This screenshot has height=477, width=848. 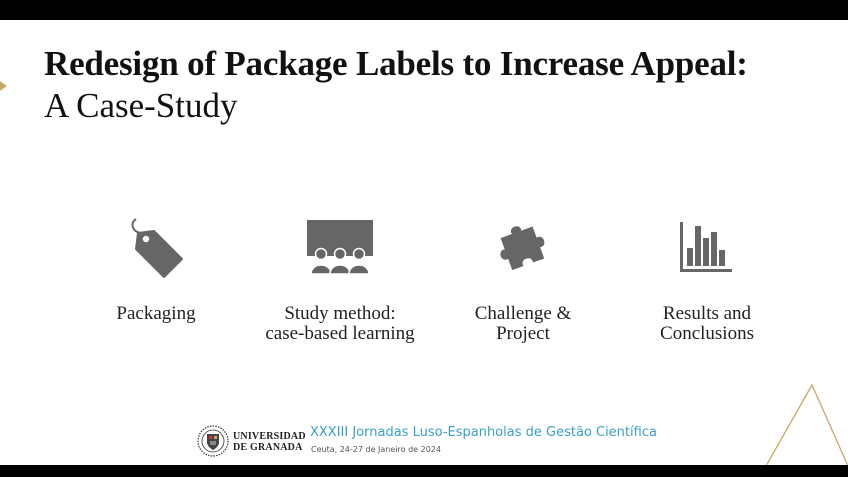 What do you see at coordinates (707, 323) in the screenshot?
I see `feature-label: Results and Conclusions` at bounding box center [707, 323].